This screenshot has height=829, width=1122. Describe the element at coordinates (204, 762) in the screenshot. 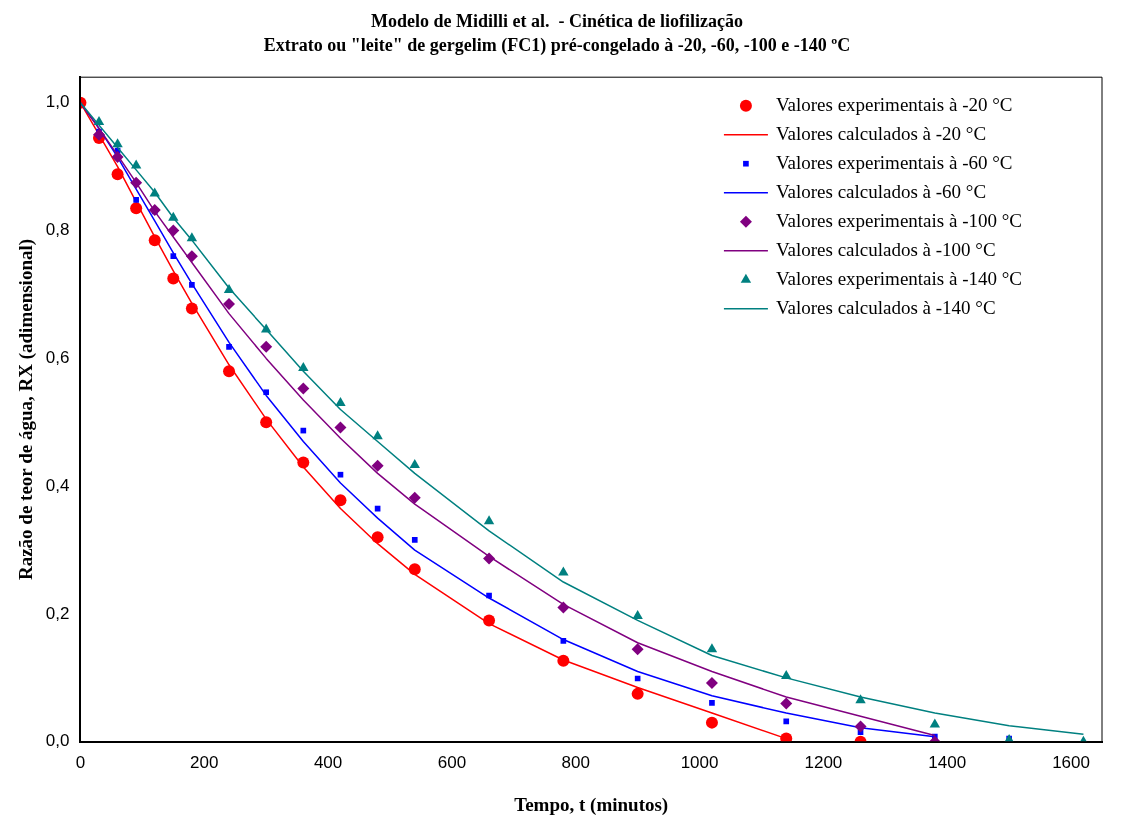

I see `x-tick-label: 200` at that location.